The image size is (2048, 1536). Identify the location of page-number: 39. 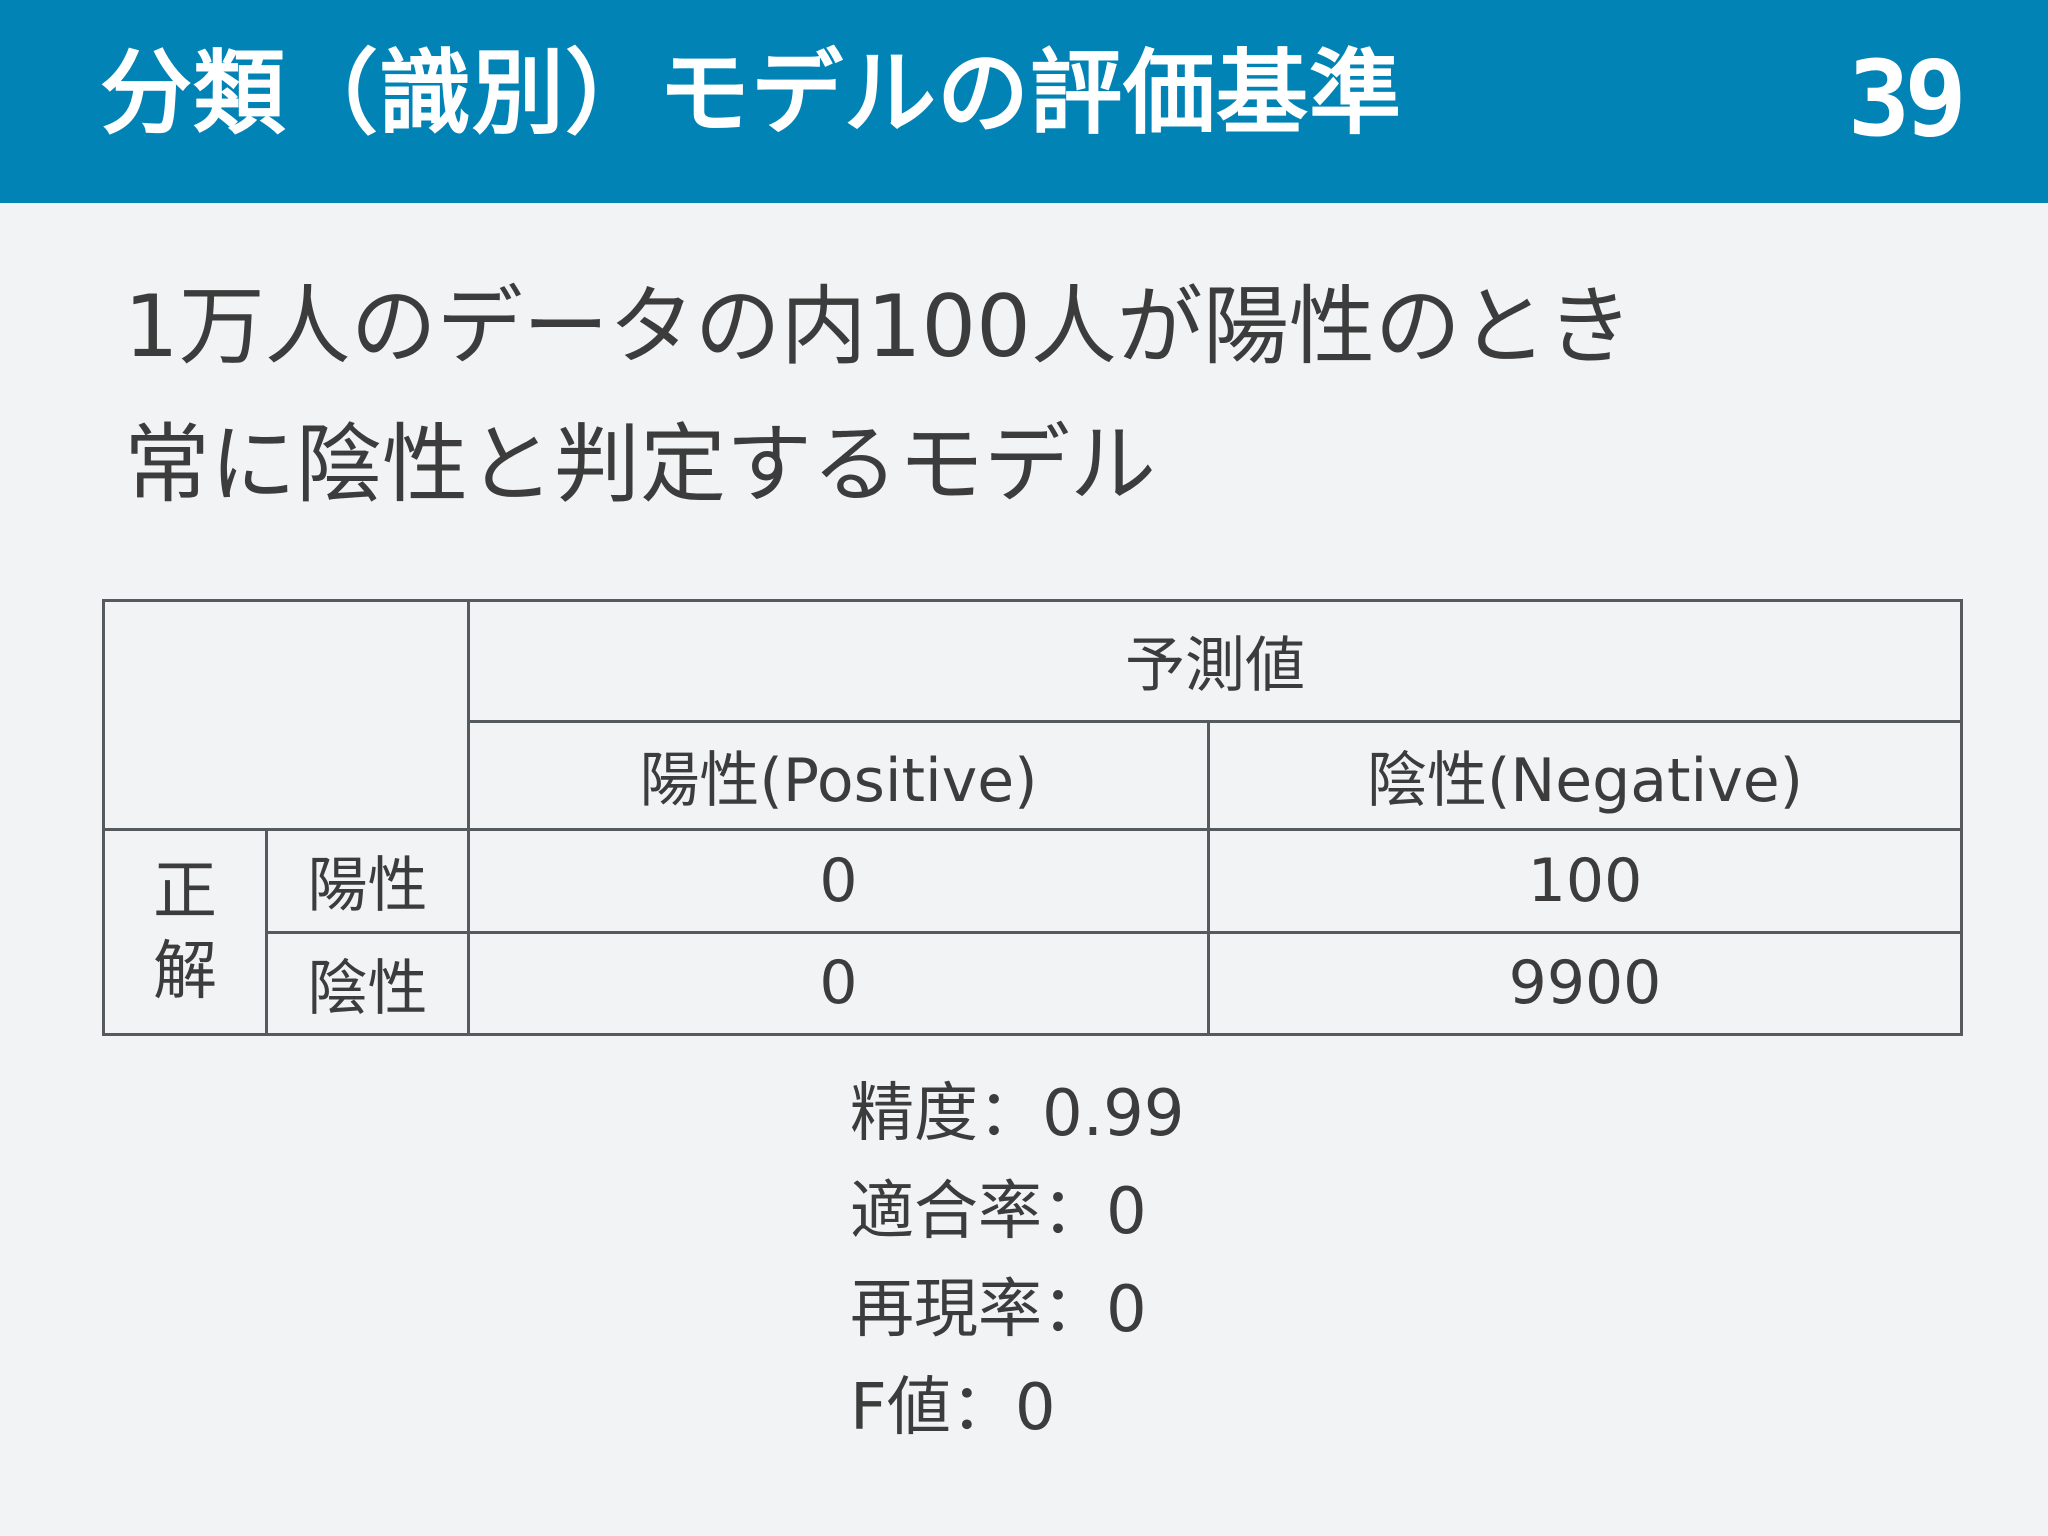
(1907, 99).